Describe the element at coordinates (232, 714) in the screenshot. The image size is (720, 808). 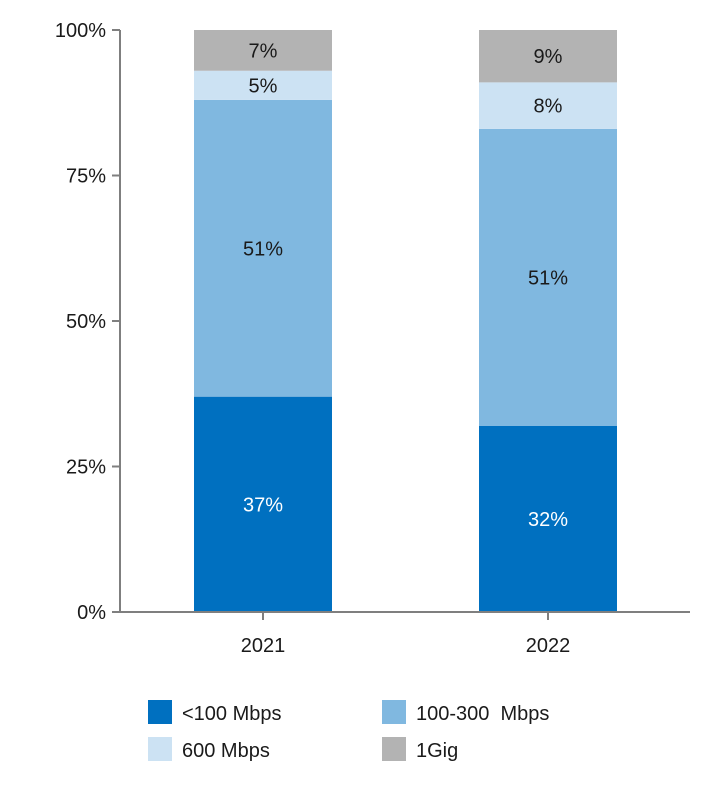
I see `legend-label: <100 Mbps` at that location.